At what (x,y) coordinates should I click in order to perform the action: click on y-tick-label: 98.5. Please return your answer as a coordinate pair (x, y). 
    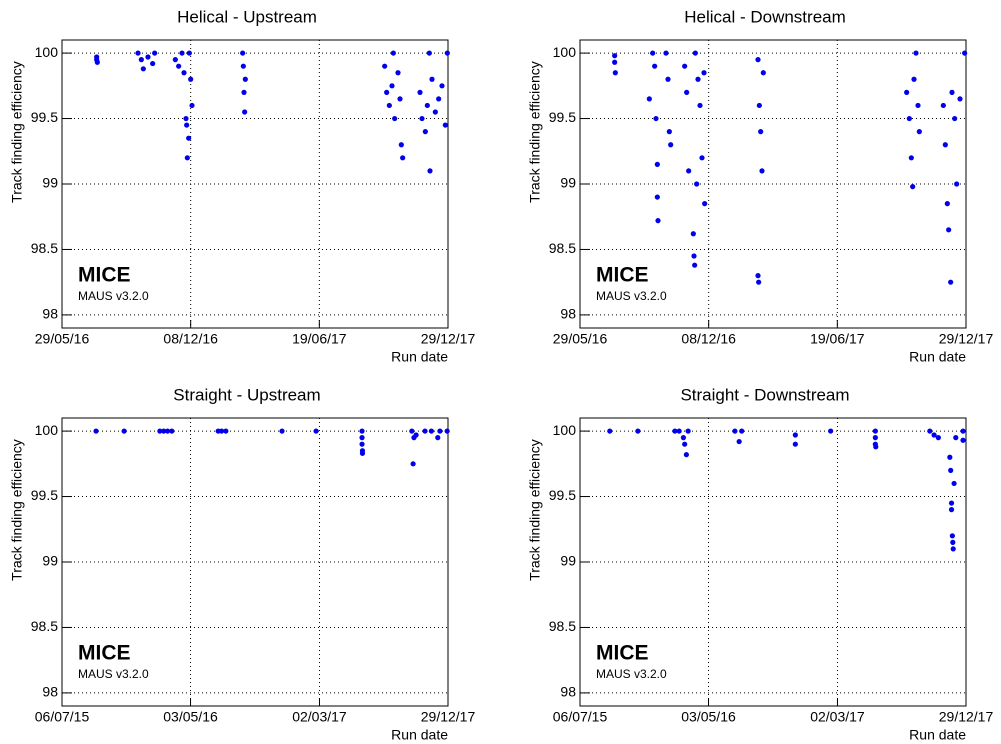
    Looking at the image, I should click on (562, 248).